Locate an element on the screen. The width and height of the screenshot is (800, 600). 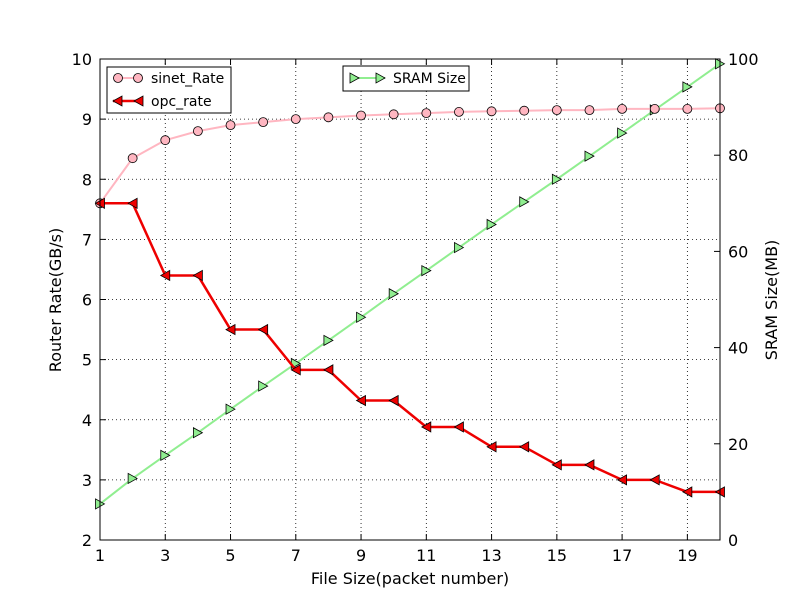
x-tick-label: 11 is located at coordinates (426, 555).